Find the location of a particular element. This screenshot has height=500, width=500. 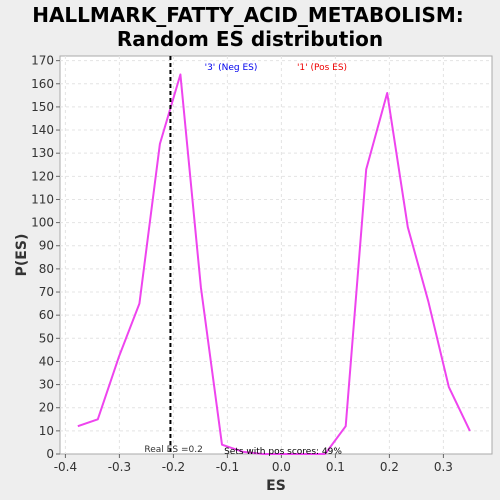

y-tick-label: 120 is located at coordinates (42, 176).